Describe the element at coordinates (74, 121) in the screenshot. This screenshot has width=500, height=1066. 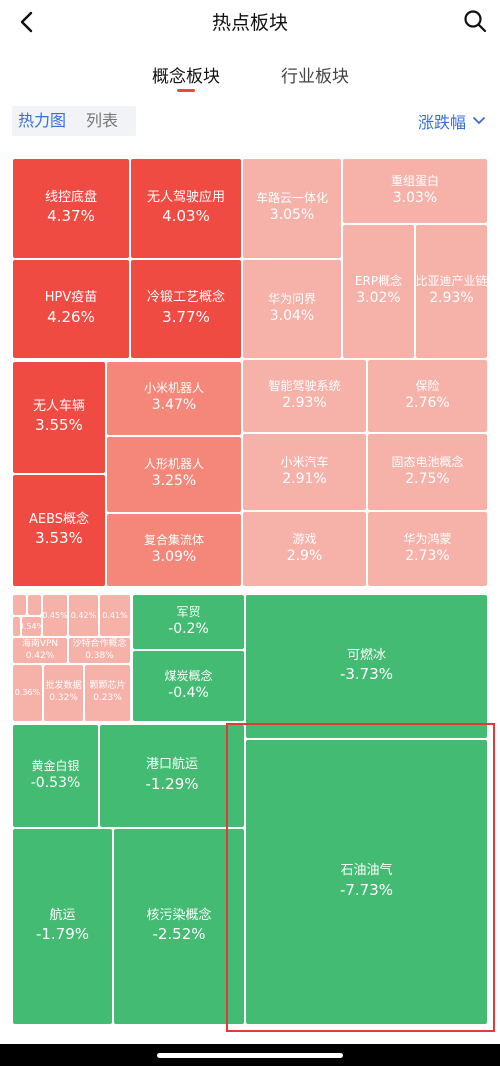
I see `view-toggle: 热力图 列表` at that location.